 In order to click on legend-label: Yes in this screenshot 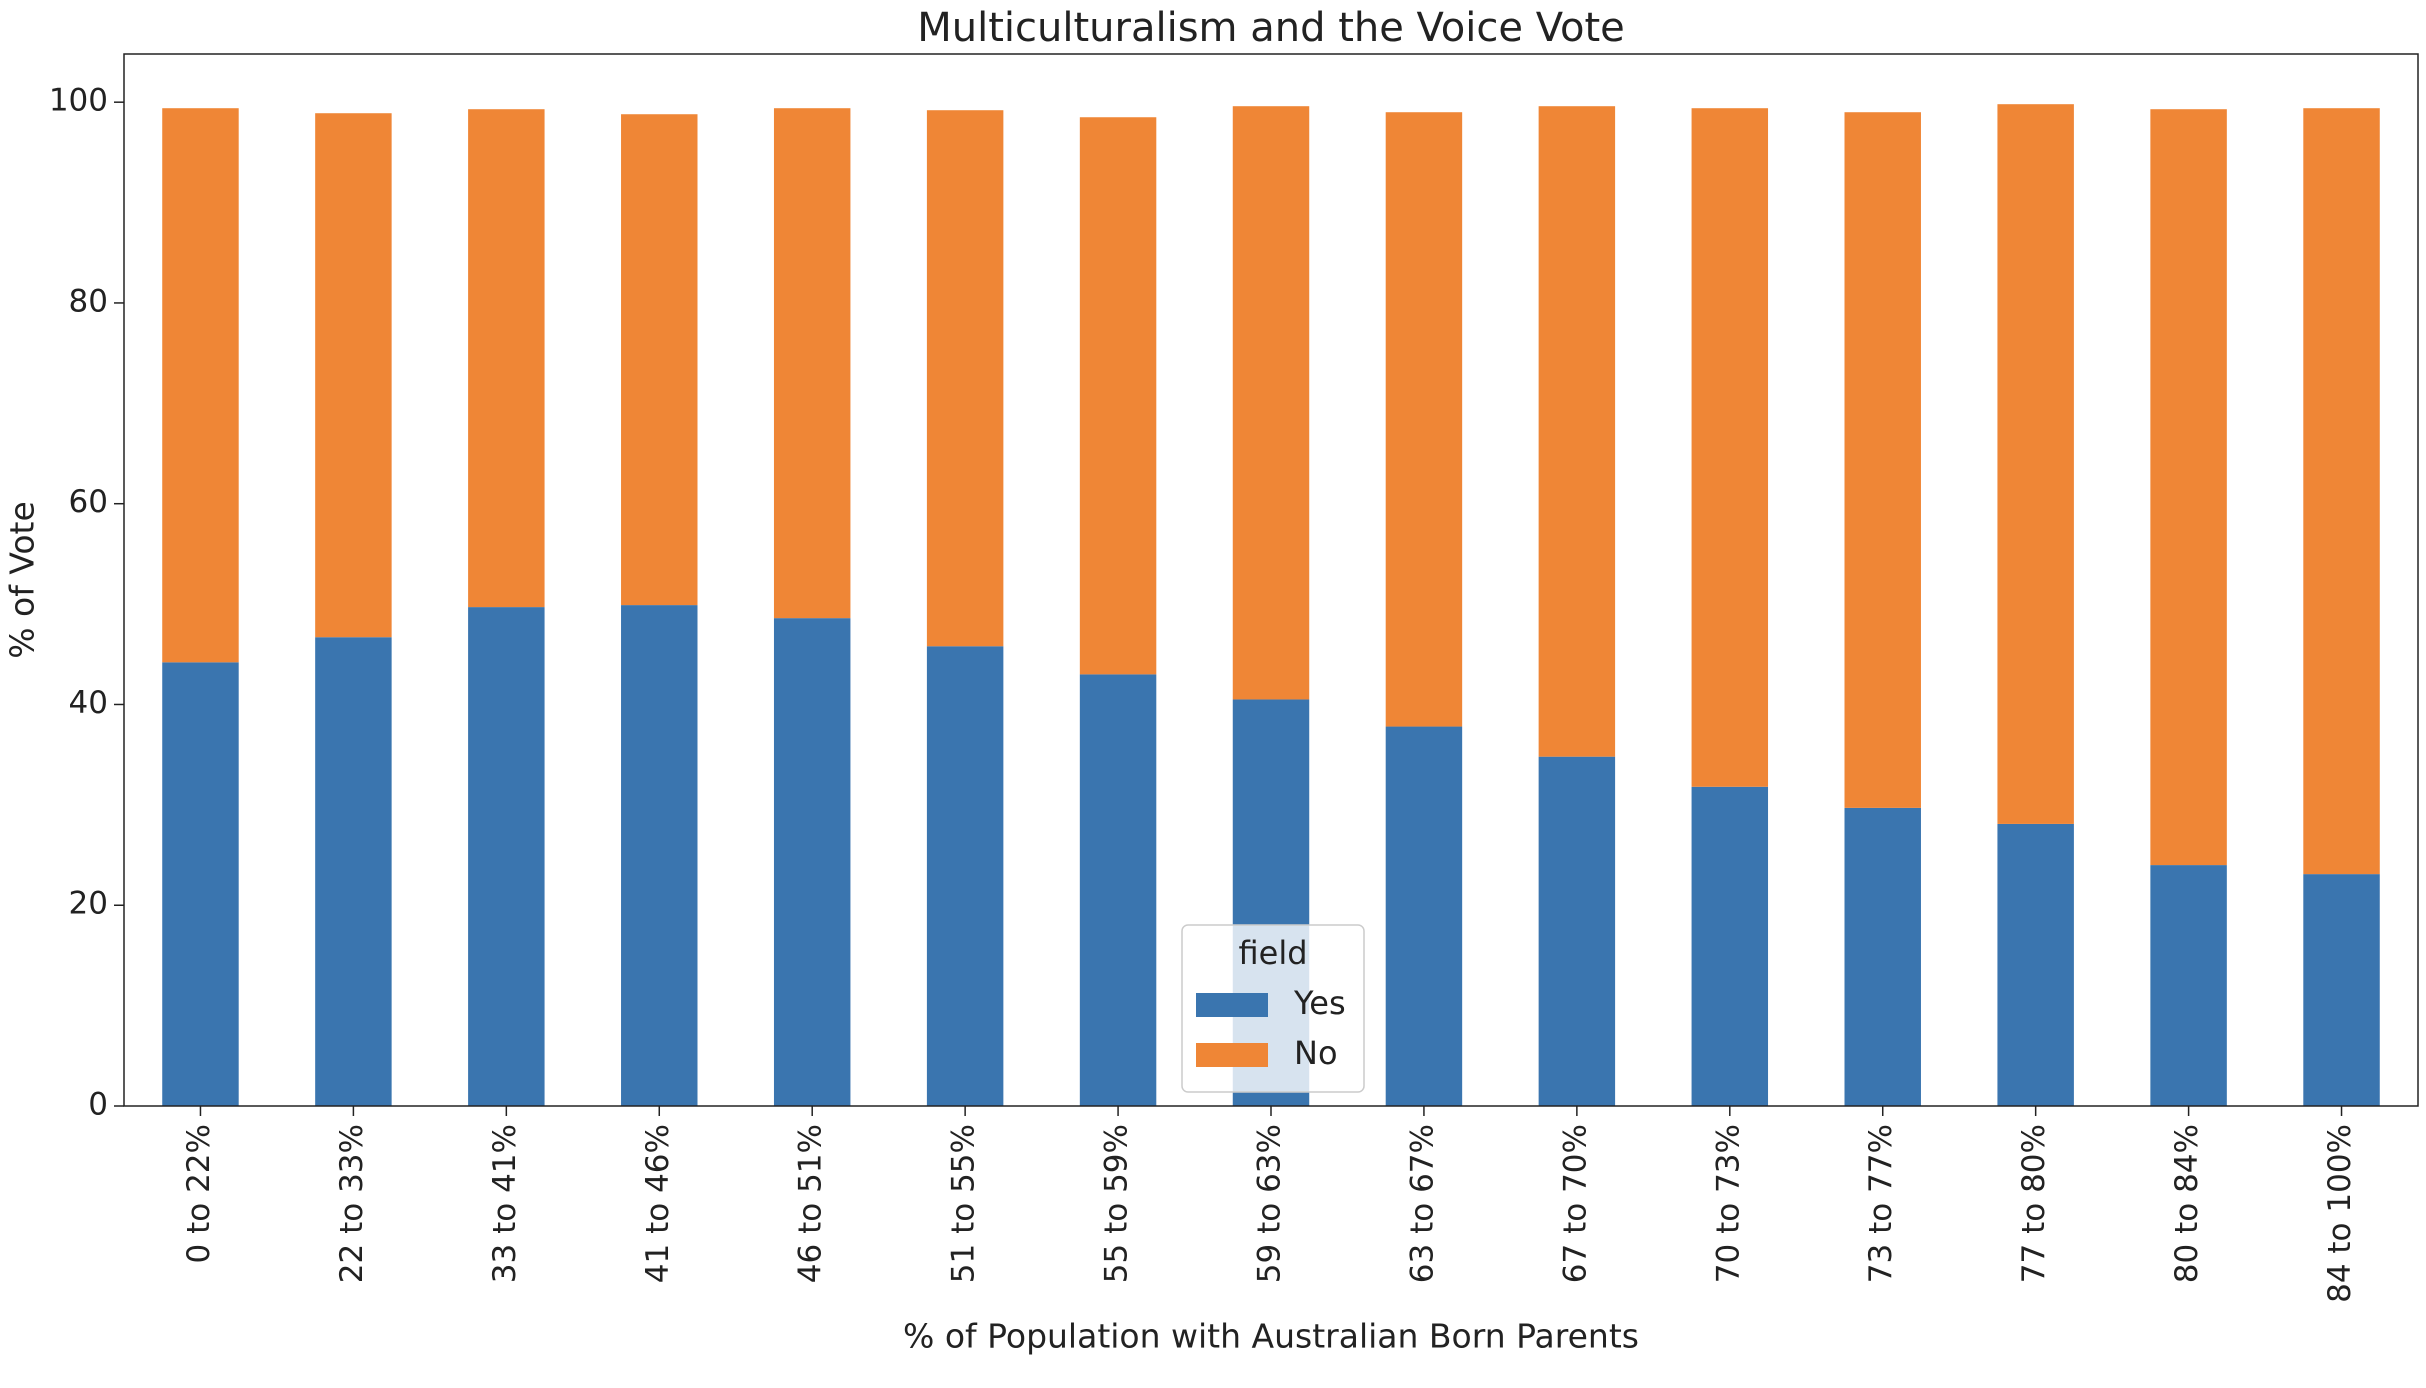, I will do `click(1319, 1003)`.